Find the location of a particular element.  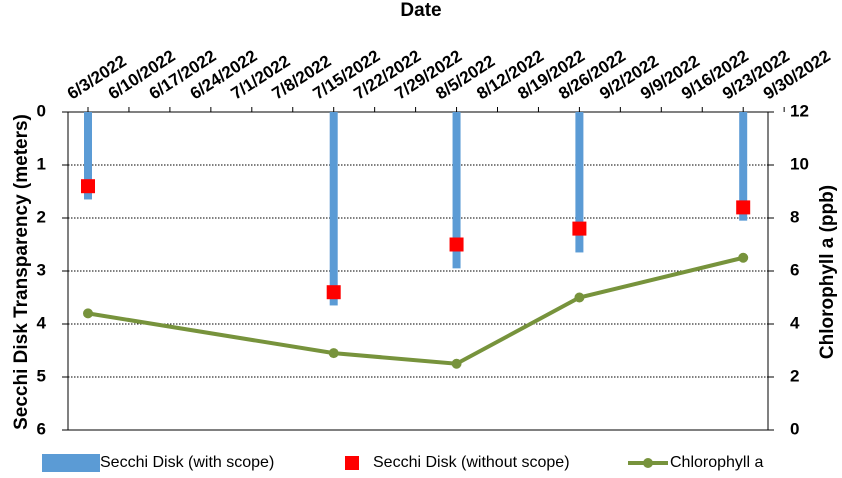

y2-tick-label: 10 is located at coordinates (799, 163).